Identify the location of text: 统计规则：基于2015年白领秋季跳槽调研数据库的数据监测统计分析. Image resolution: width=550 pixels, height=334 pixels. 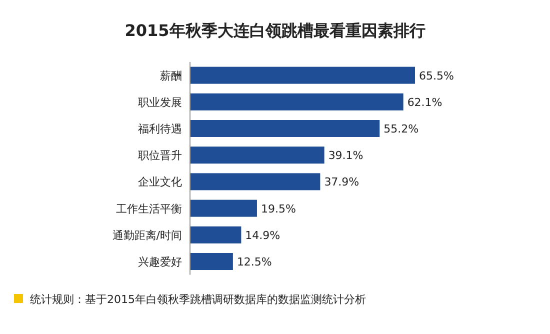
(198, 299).